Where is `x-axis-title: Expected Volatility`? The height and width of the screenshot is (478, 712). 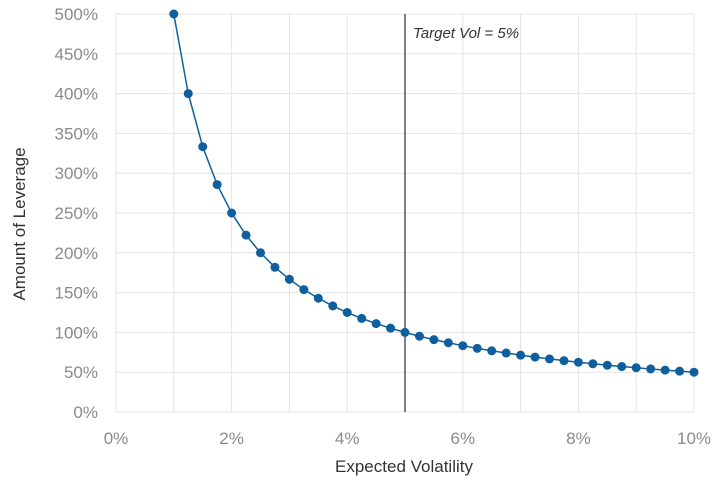
x-axis-title: Expected Volatility is located at coordinates (404, 466).